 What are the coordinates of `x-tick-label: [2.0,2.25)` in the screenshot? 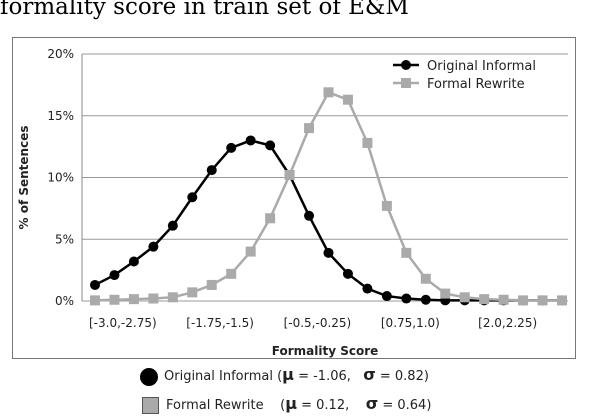 It's located at (507, 323).